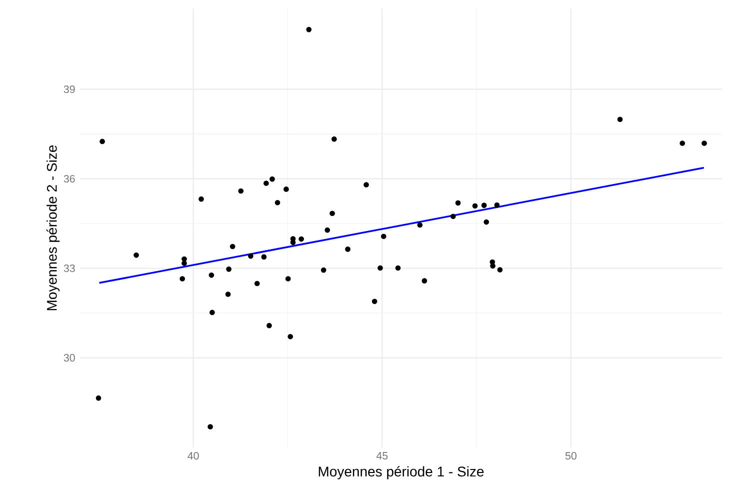  What do you see at coordinates (53, 227) in the screenshot?
I see `y-axis-title: Moyennes période 2 - Size` at bounding box center [53, 227].